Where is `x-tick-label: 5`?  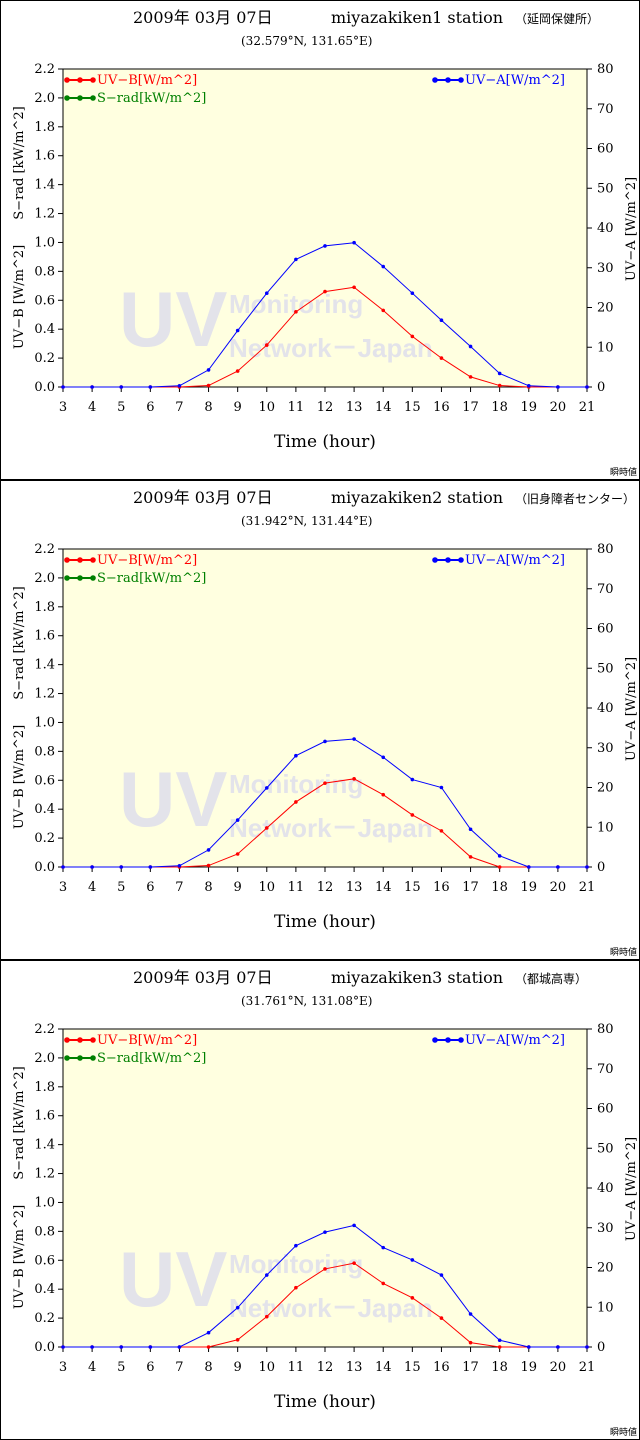 x-tick-label: 5 is located at coordinates (121, 1367).